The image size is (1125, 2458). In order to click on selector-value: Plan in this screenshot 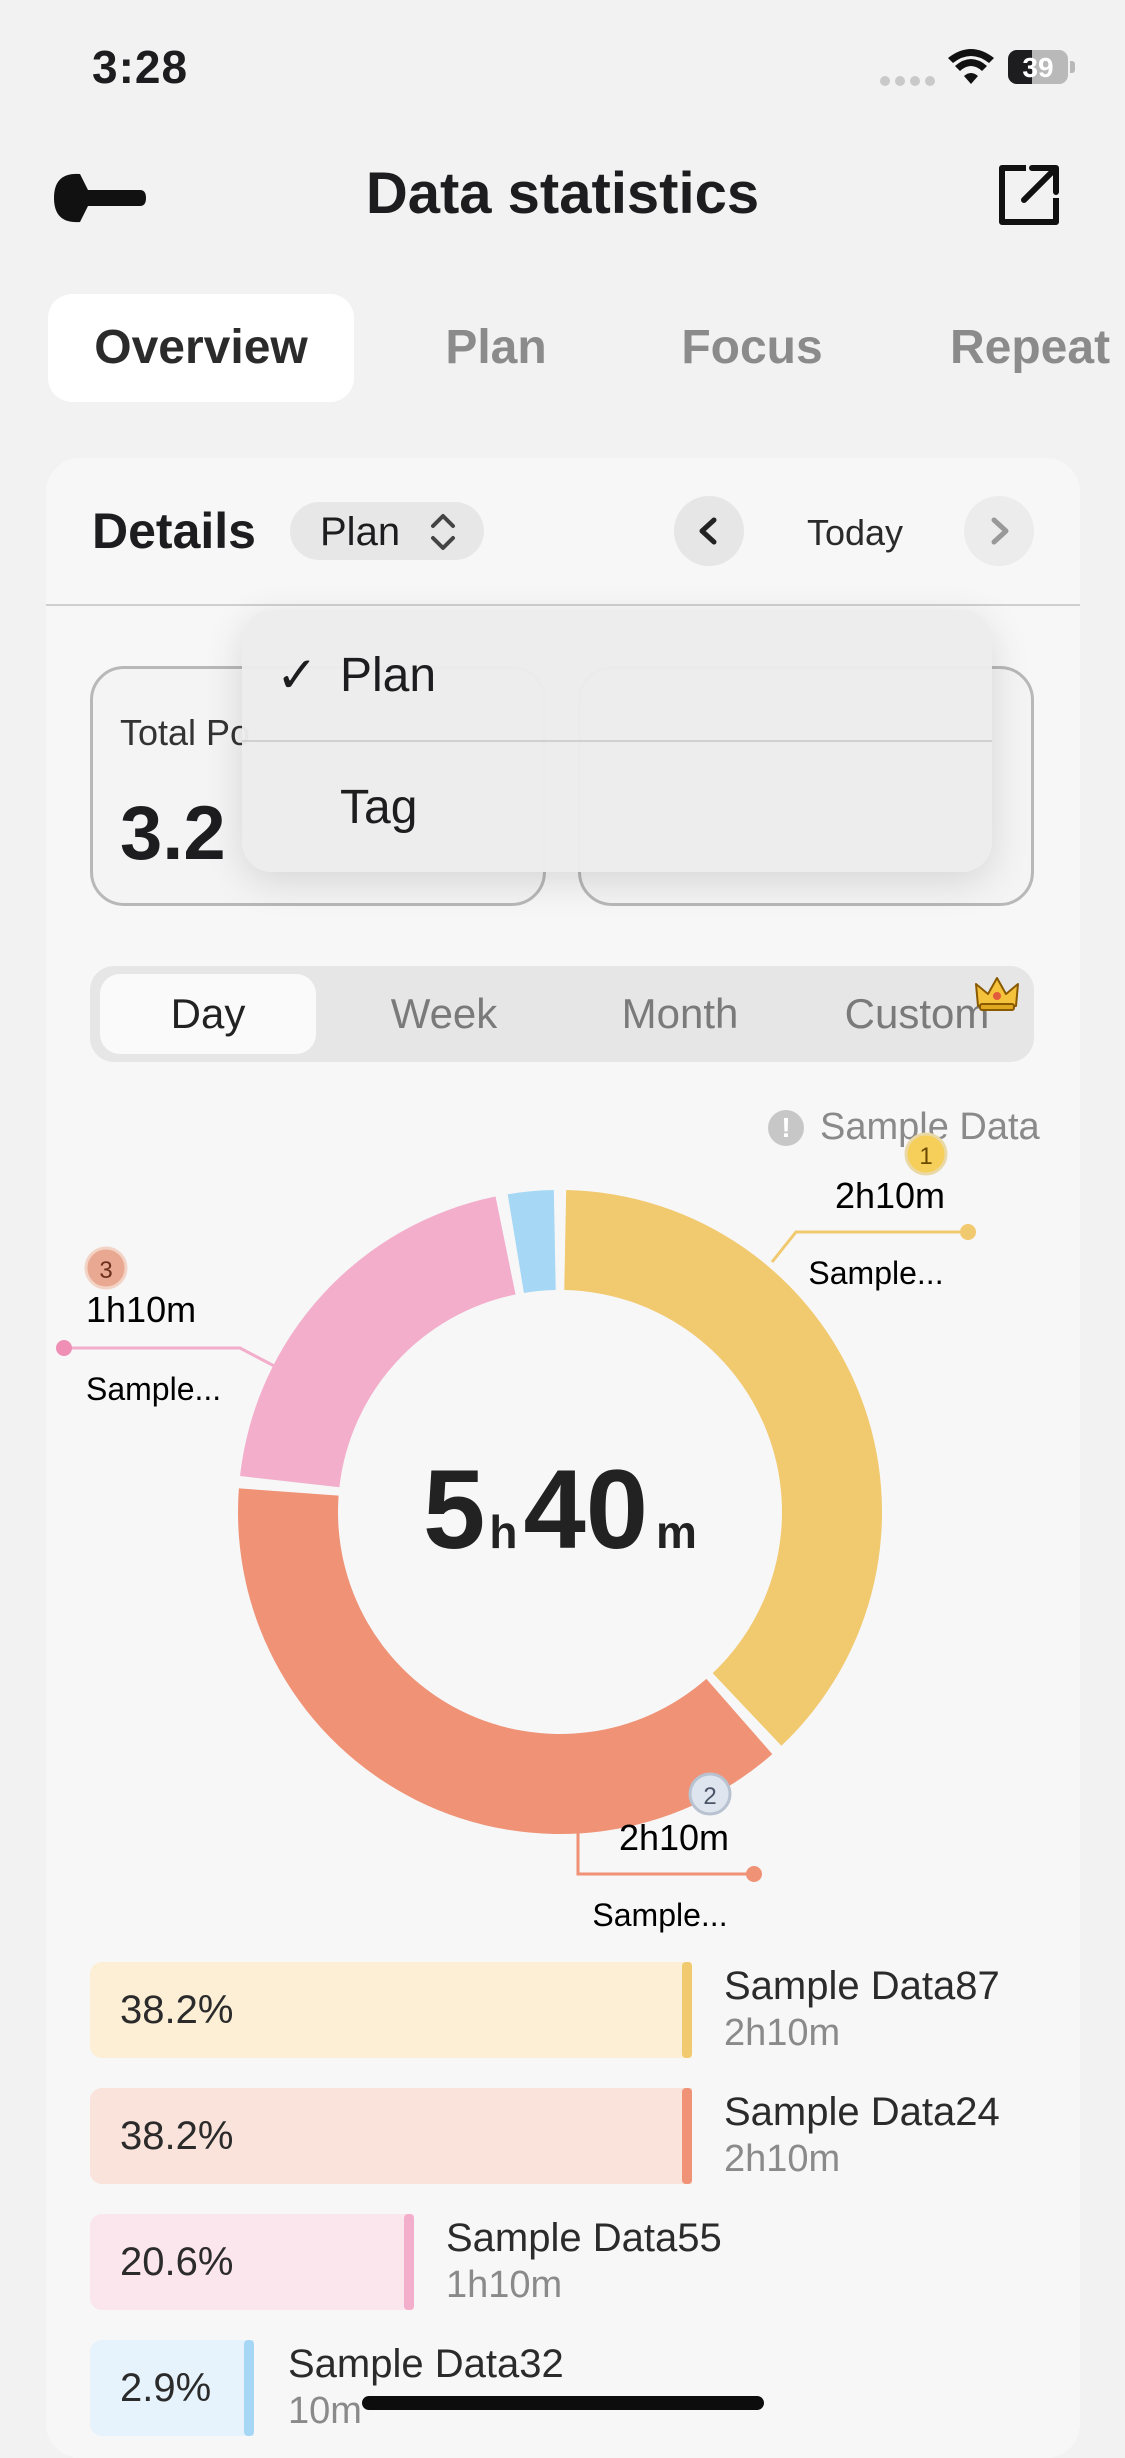, I will do `click(360, 532)`.